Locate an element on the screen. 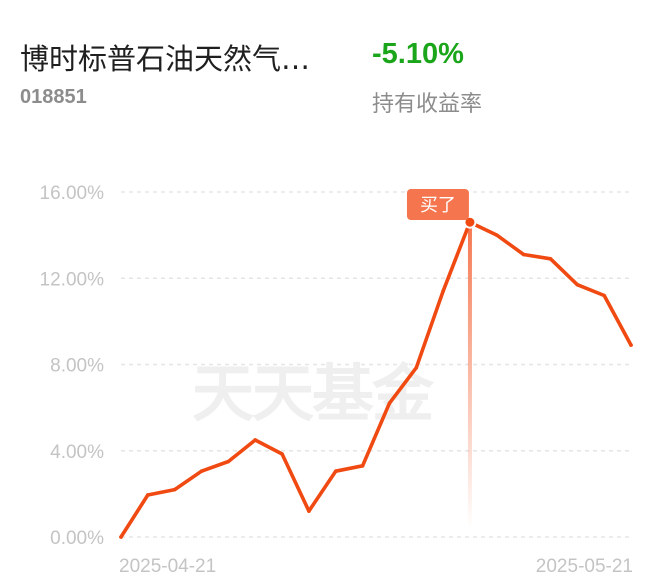 This screenshot has width=660, height=585. y-axis-ticks: 0.00% 4.00% 8.00% 12.00% 16.00% is located at coordinates (72, 366).